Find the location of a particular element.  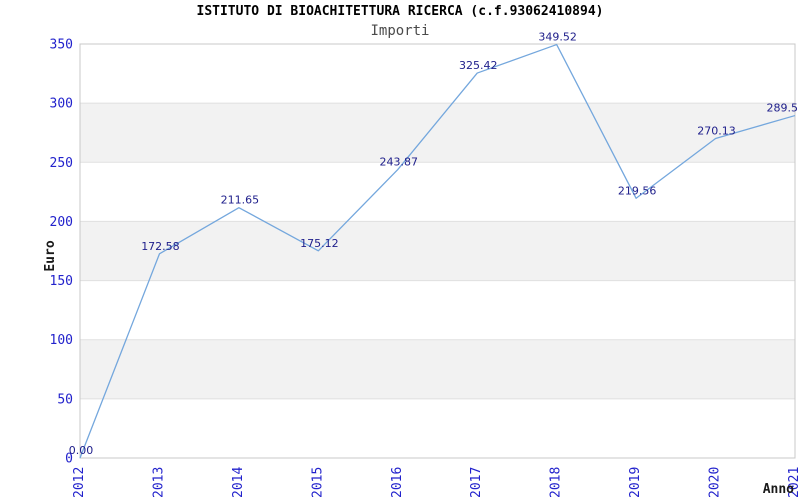

y-axis-tick-label: 100 is located at coordinates (61, 340).